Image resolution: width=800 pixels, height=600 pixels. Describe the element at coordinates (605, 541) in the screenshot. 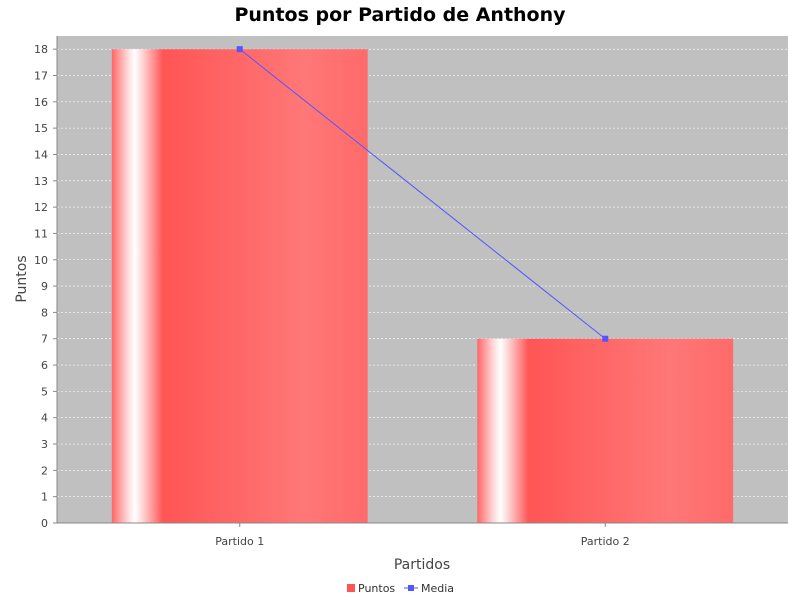

I see `x-tick-label: Partido 2` at that location.